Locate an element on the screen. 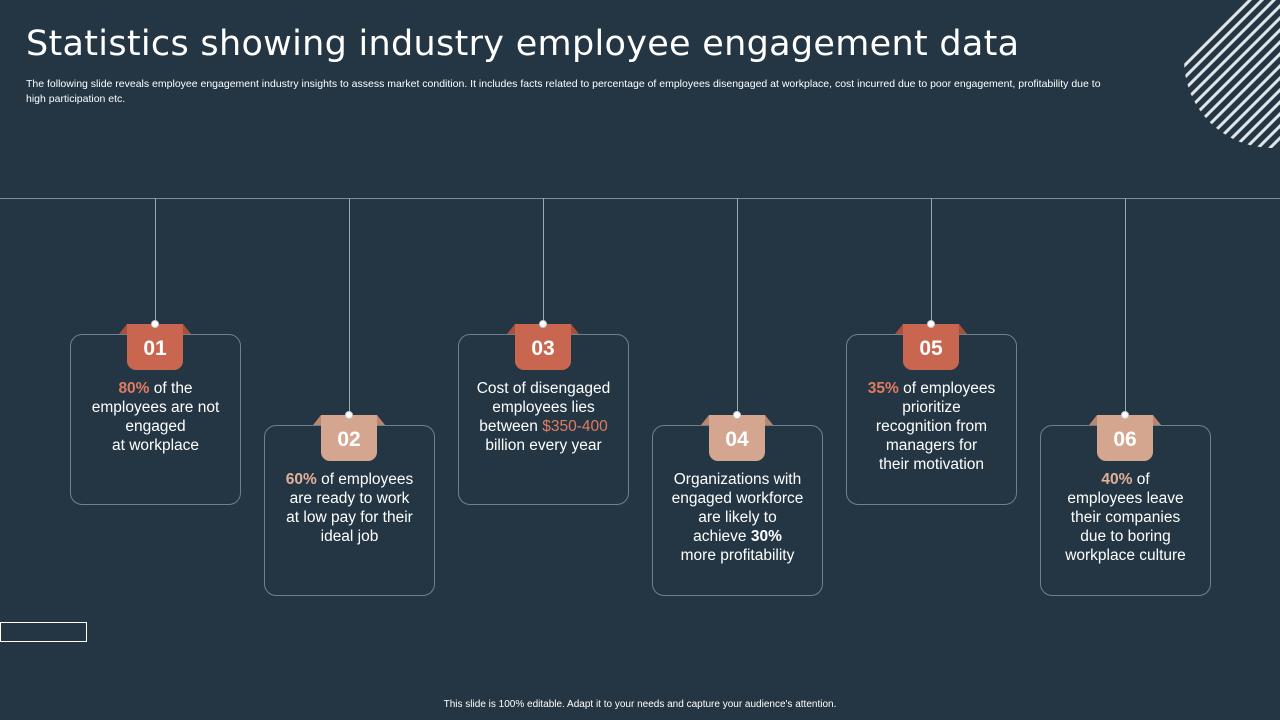 Image resolution: width=1280 pixels, height=720 pixels. card-text-line: employees leave is located at coordinates (1125, 498).